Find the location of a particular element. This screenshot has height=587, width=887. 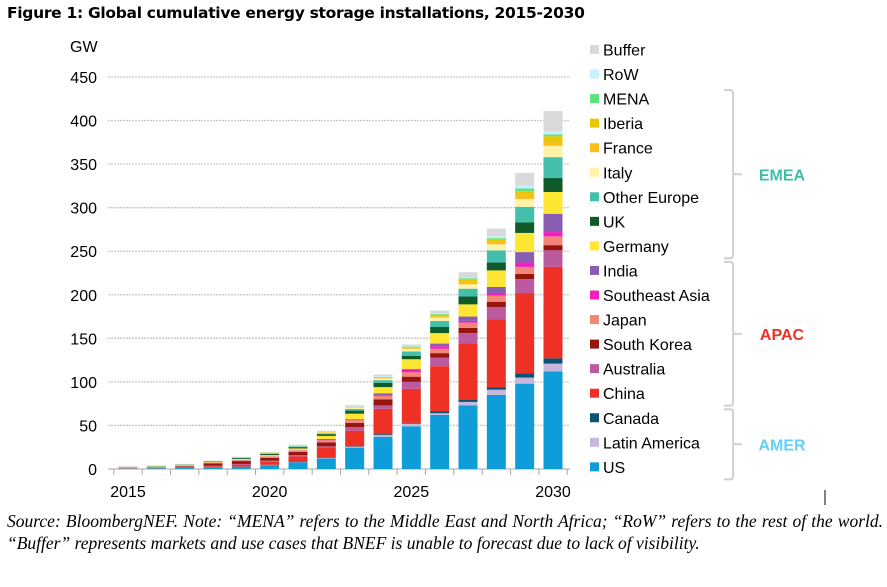

bar-segment-other-europe-2028 is located at coordinates (496, 256).